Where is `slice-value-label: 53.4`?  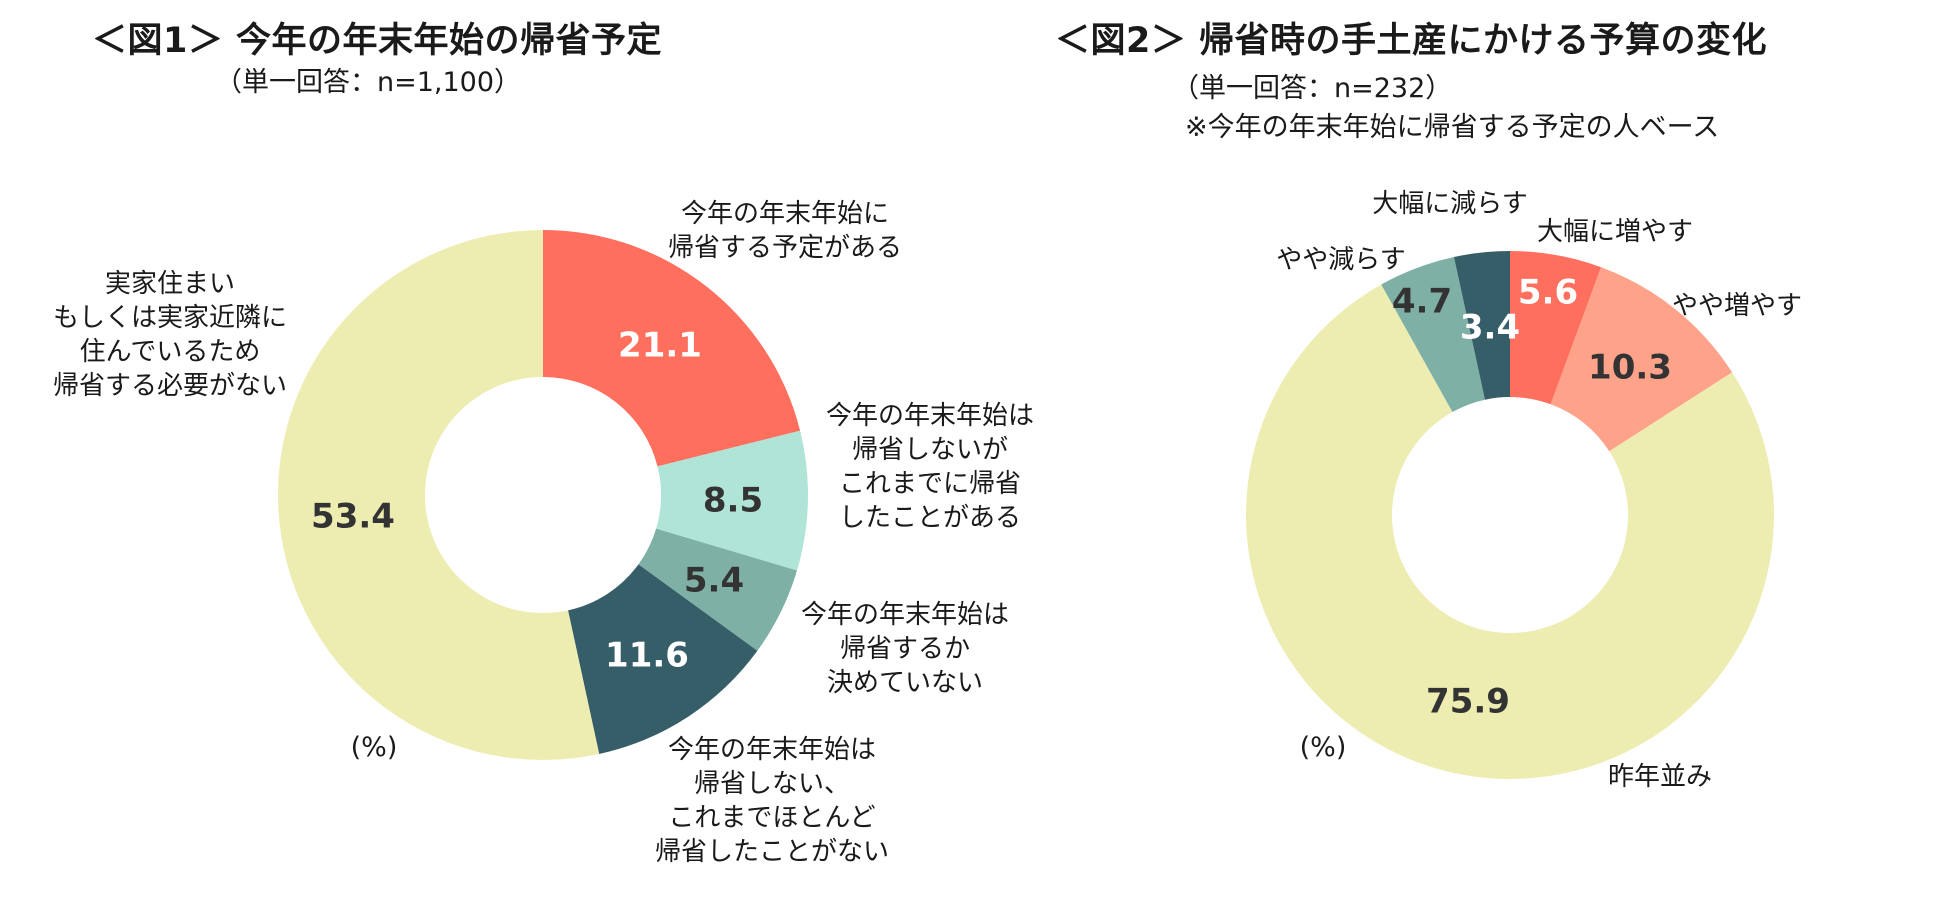
slice-value-label: 53.4 is located at coordinates (353, 517).